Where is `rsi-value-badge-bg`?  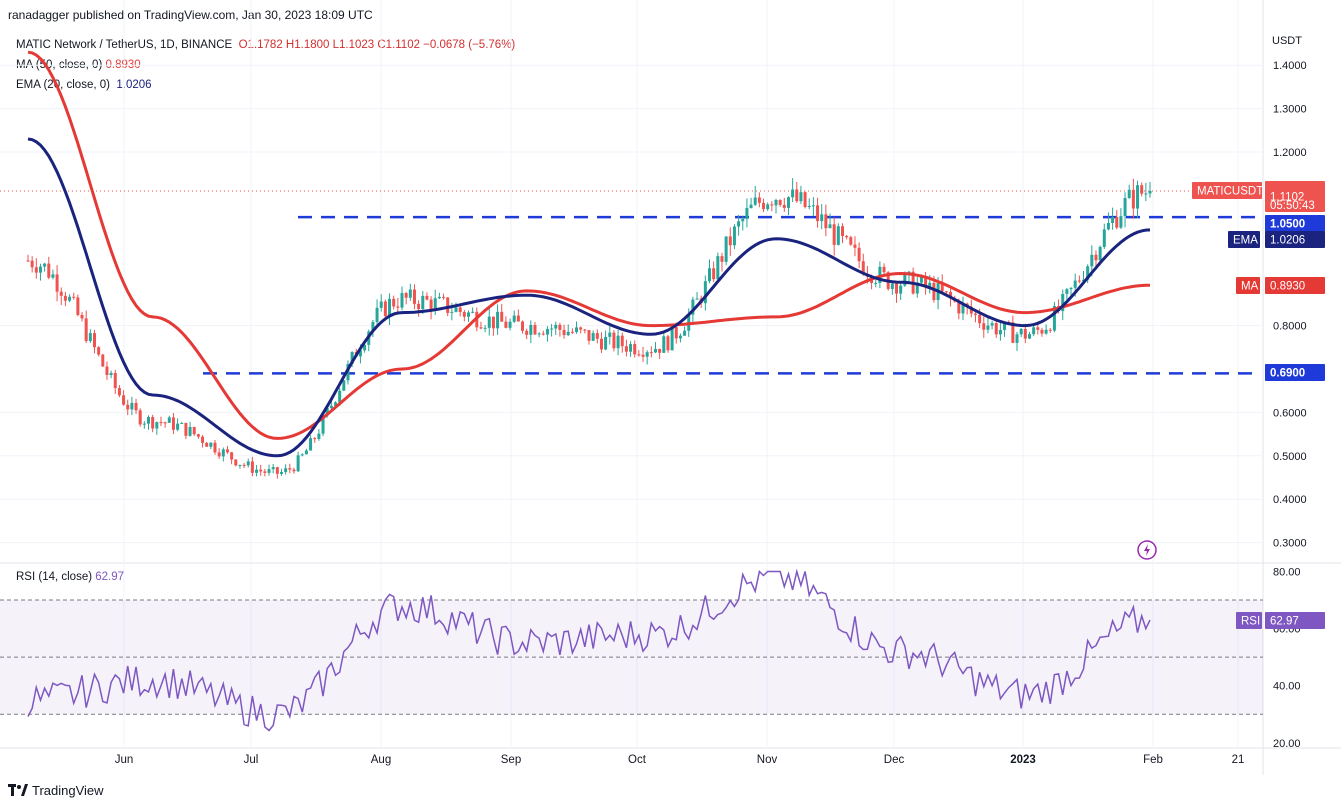
rsi-value-badge-bg is located at coordinates (1295, 620).